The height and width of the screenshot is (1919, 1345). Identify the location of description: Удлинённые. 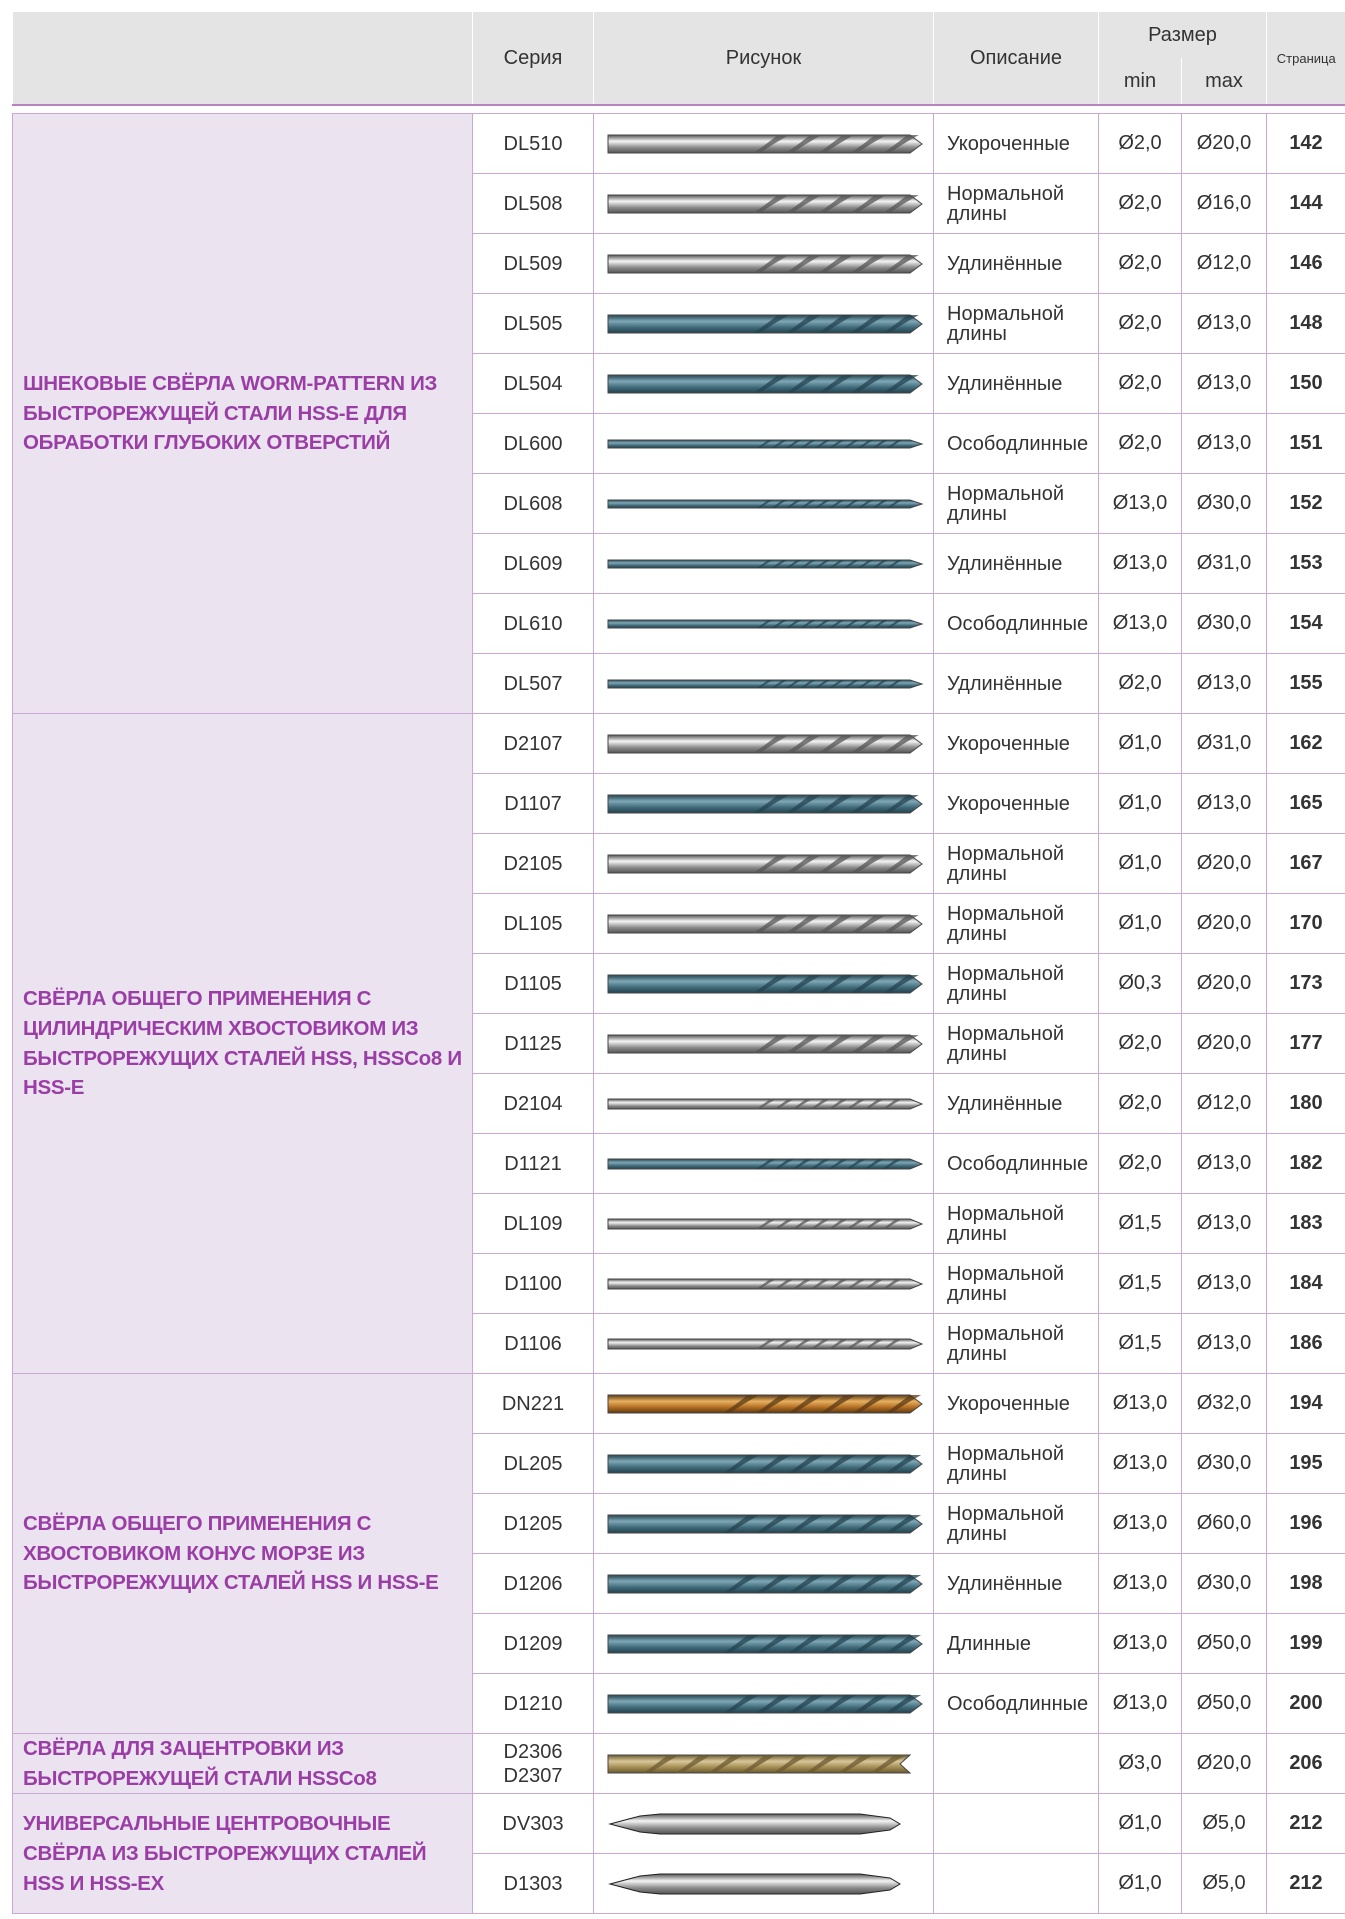
(1016, 563).